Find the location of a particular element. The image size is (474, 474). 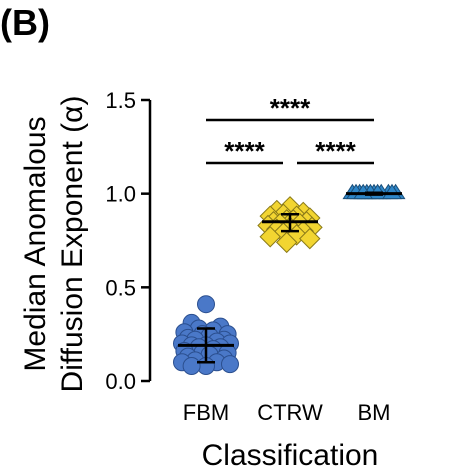

x-tick-label: CTRW is located at coordinates (290, 412).